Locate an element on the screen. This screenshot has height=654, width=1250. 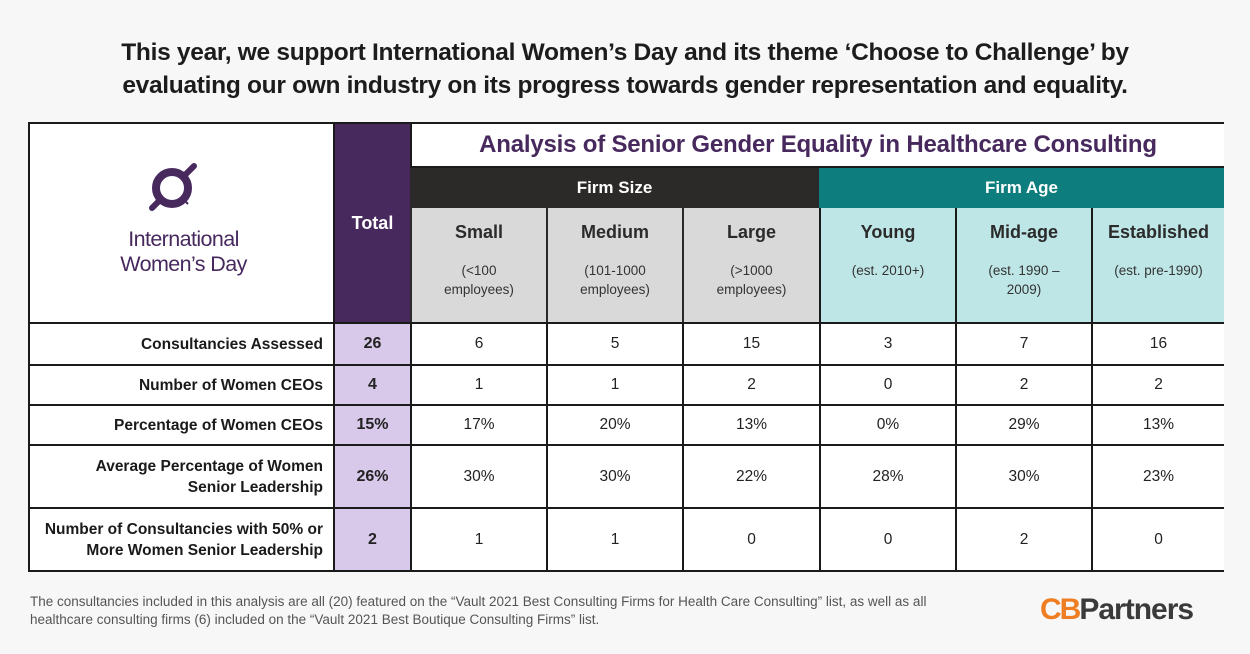
row-total: 15% is located at coordinates (372, 425).